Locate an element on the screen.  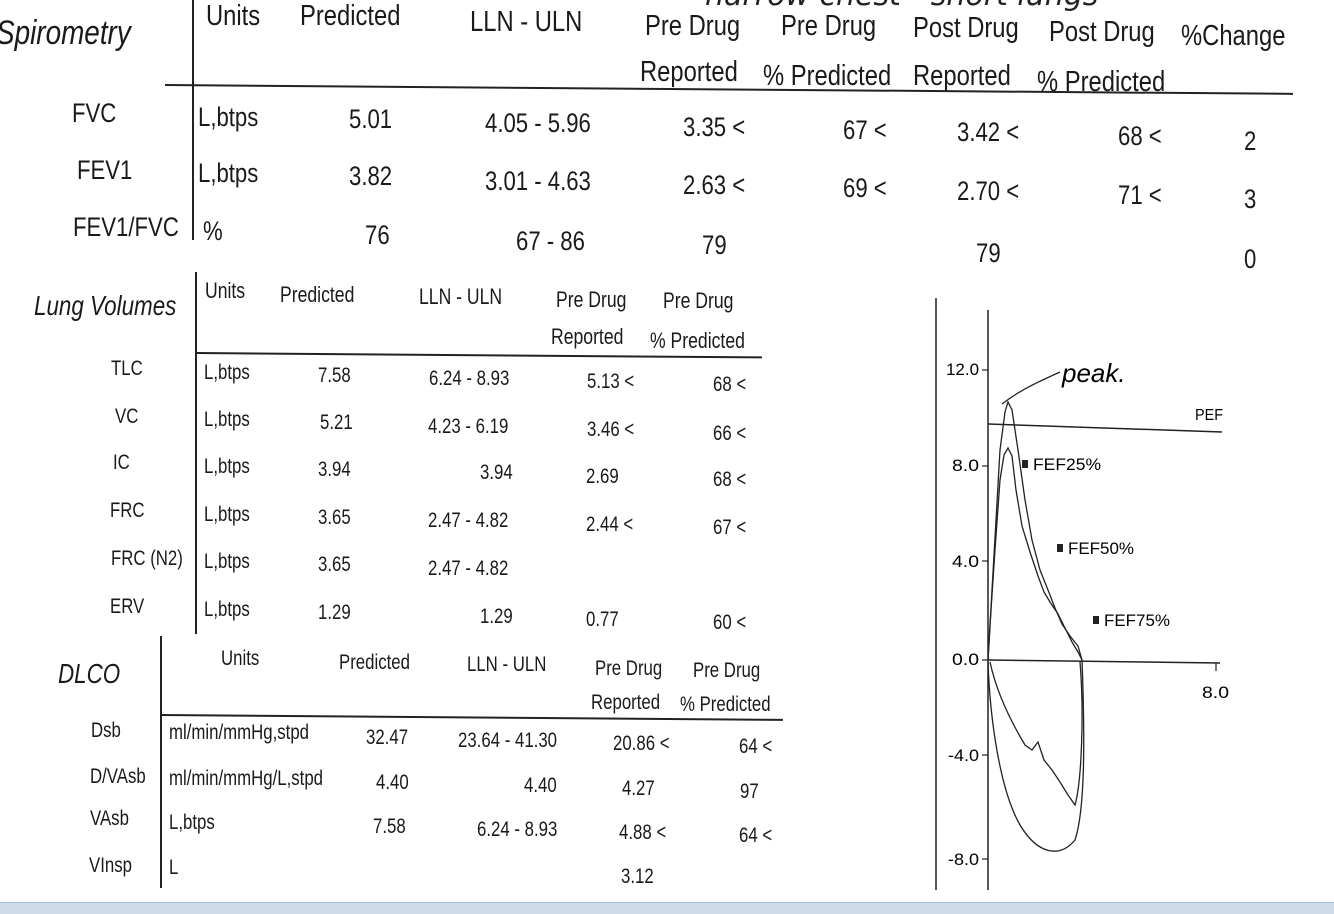
lv-cell-lln-uln: 1.29 is located at coordinates (496, 616).